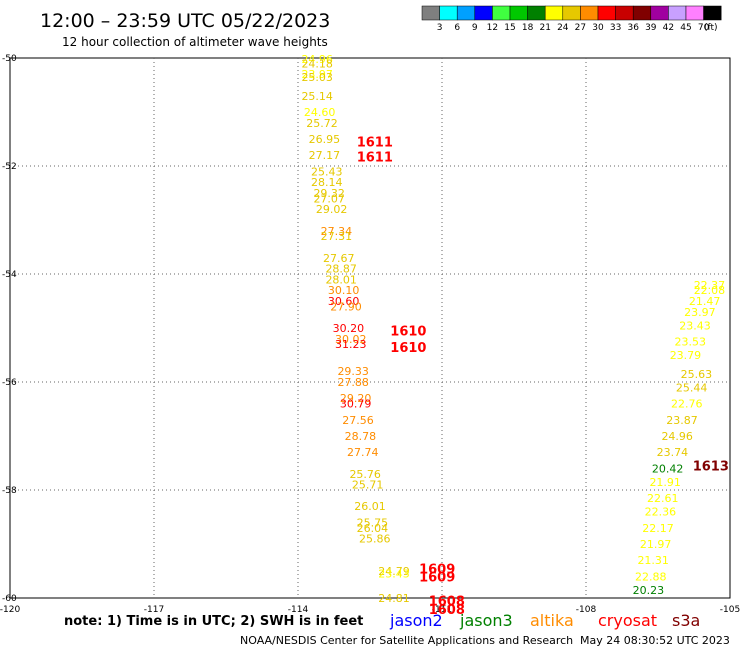  I want to click on wave-height-value: 29.33, so click(353, 371).